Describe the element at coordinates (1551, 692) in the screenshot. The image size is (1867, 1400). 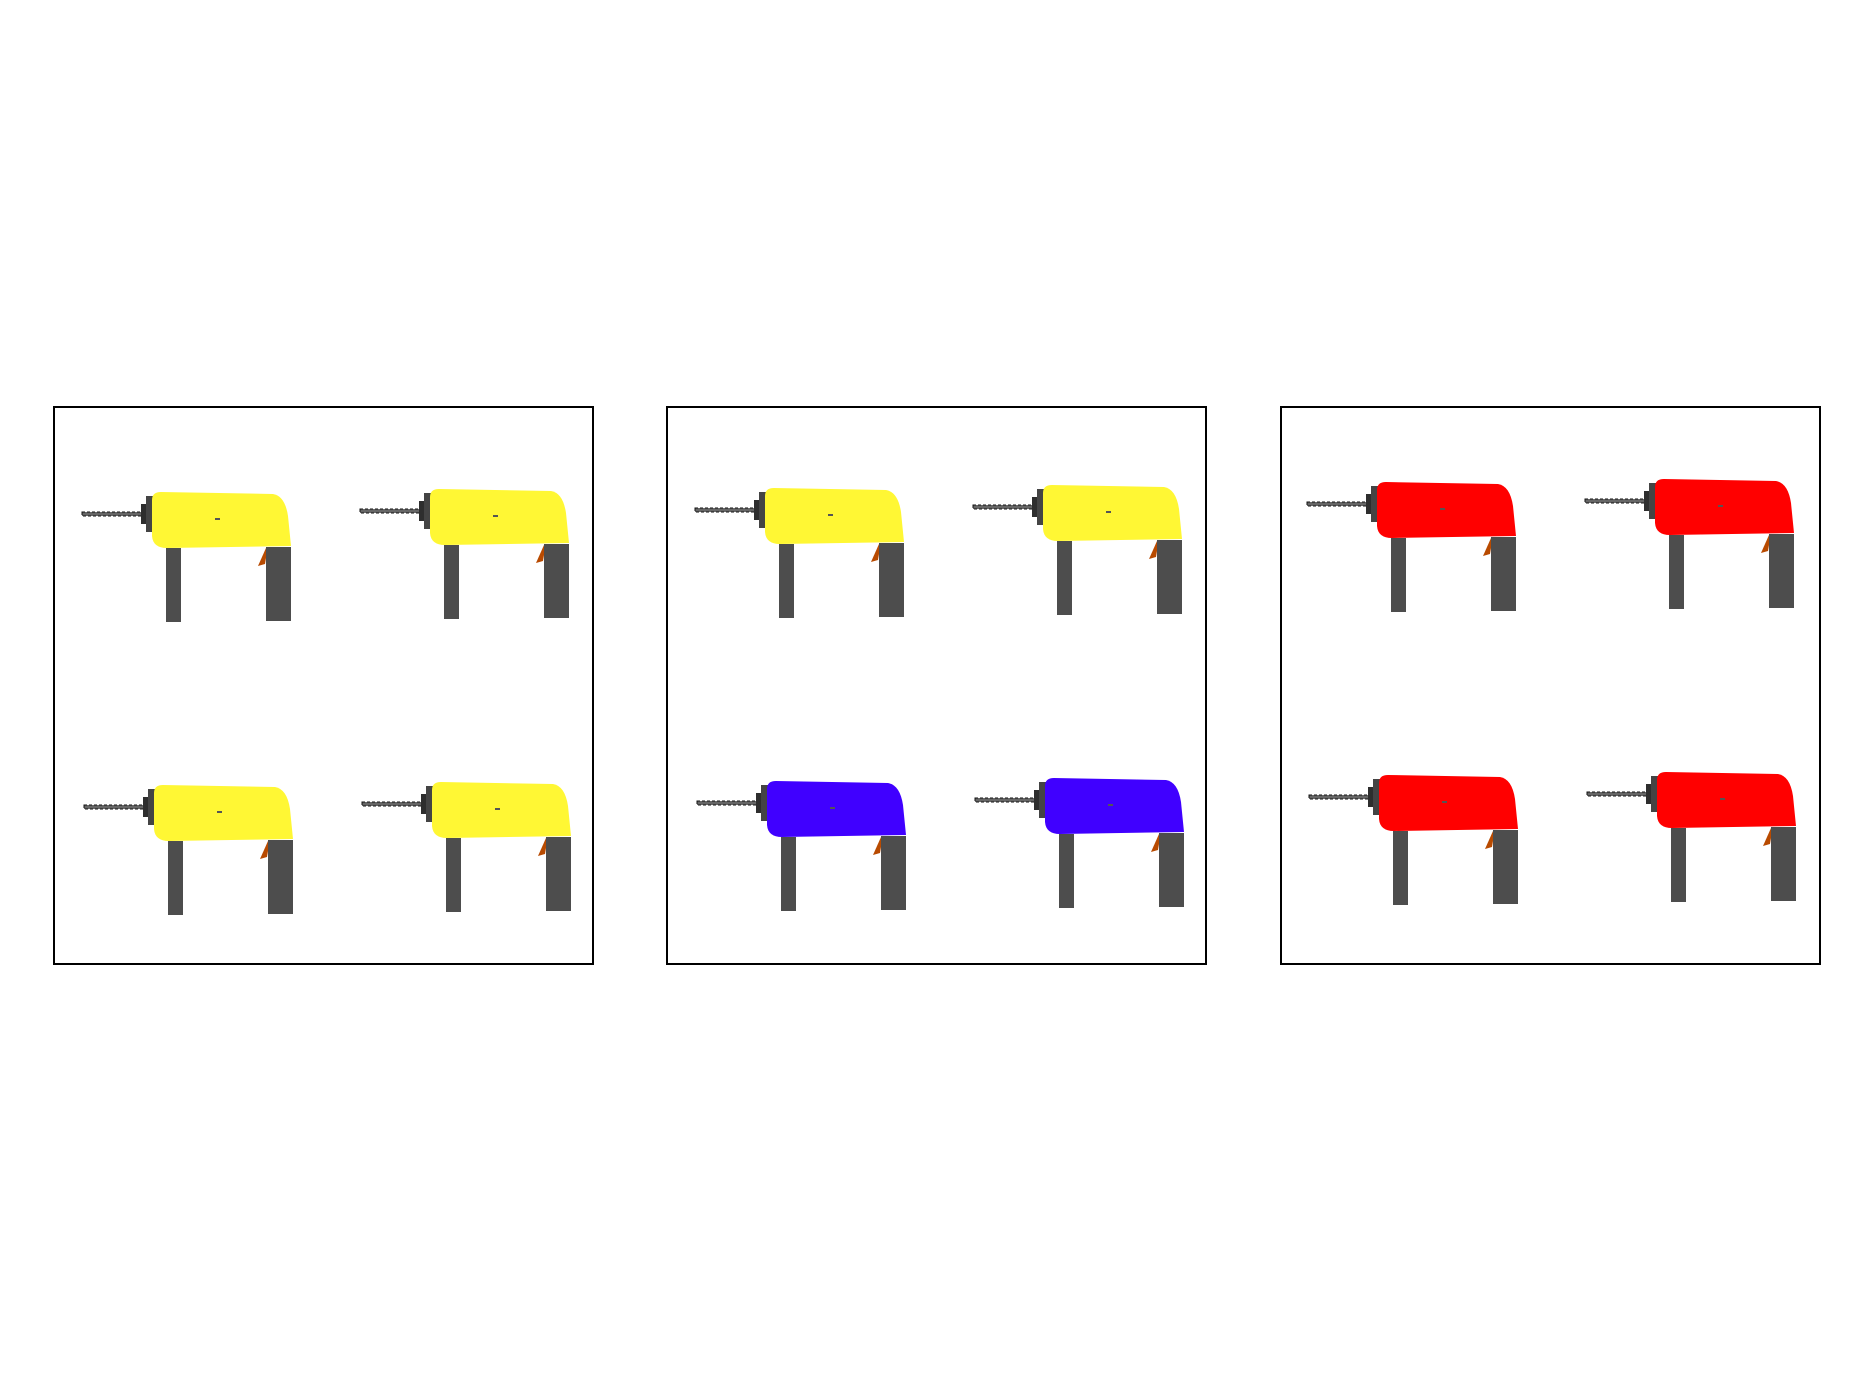
I see `panel-3-drawing` at that location.